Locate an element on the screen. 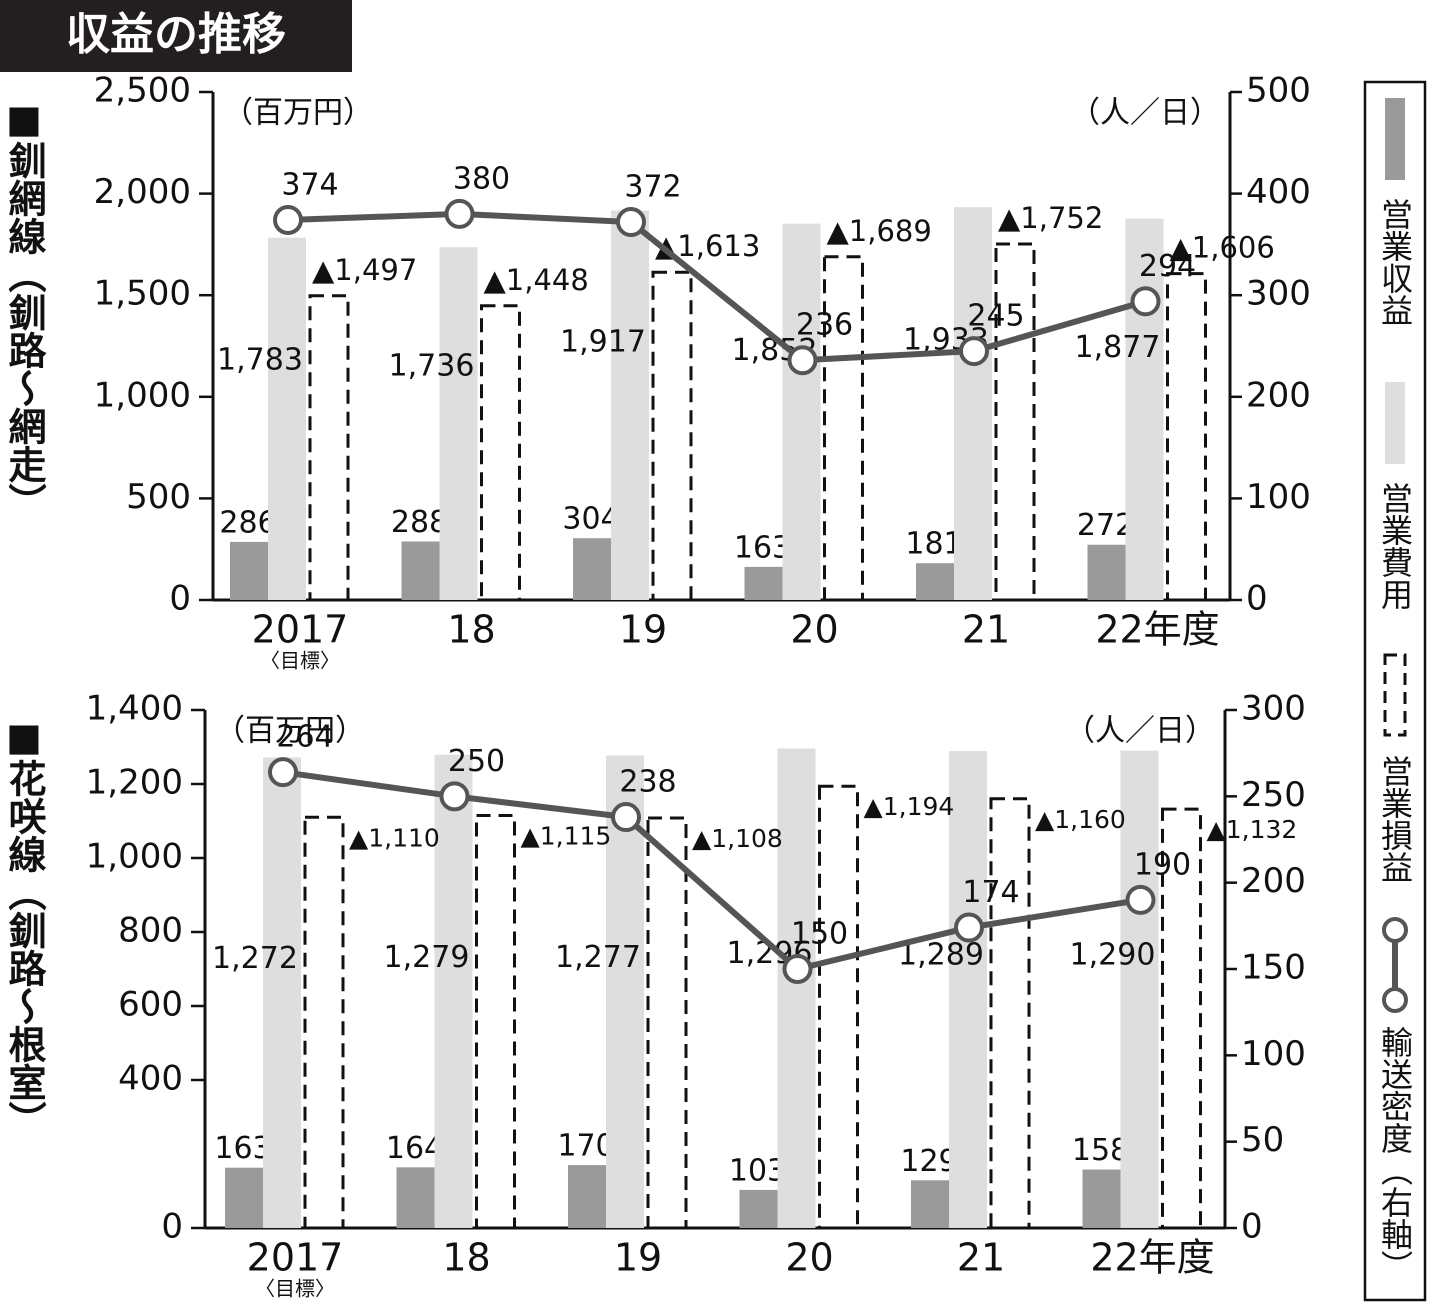 Image resolution: width=1432 pixels, height=1307 pixels. legend-label: 営業費用 is located at coordinates (1395, 546).